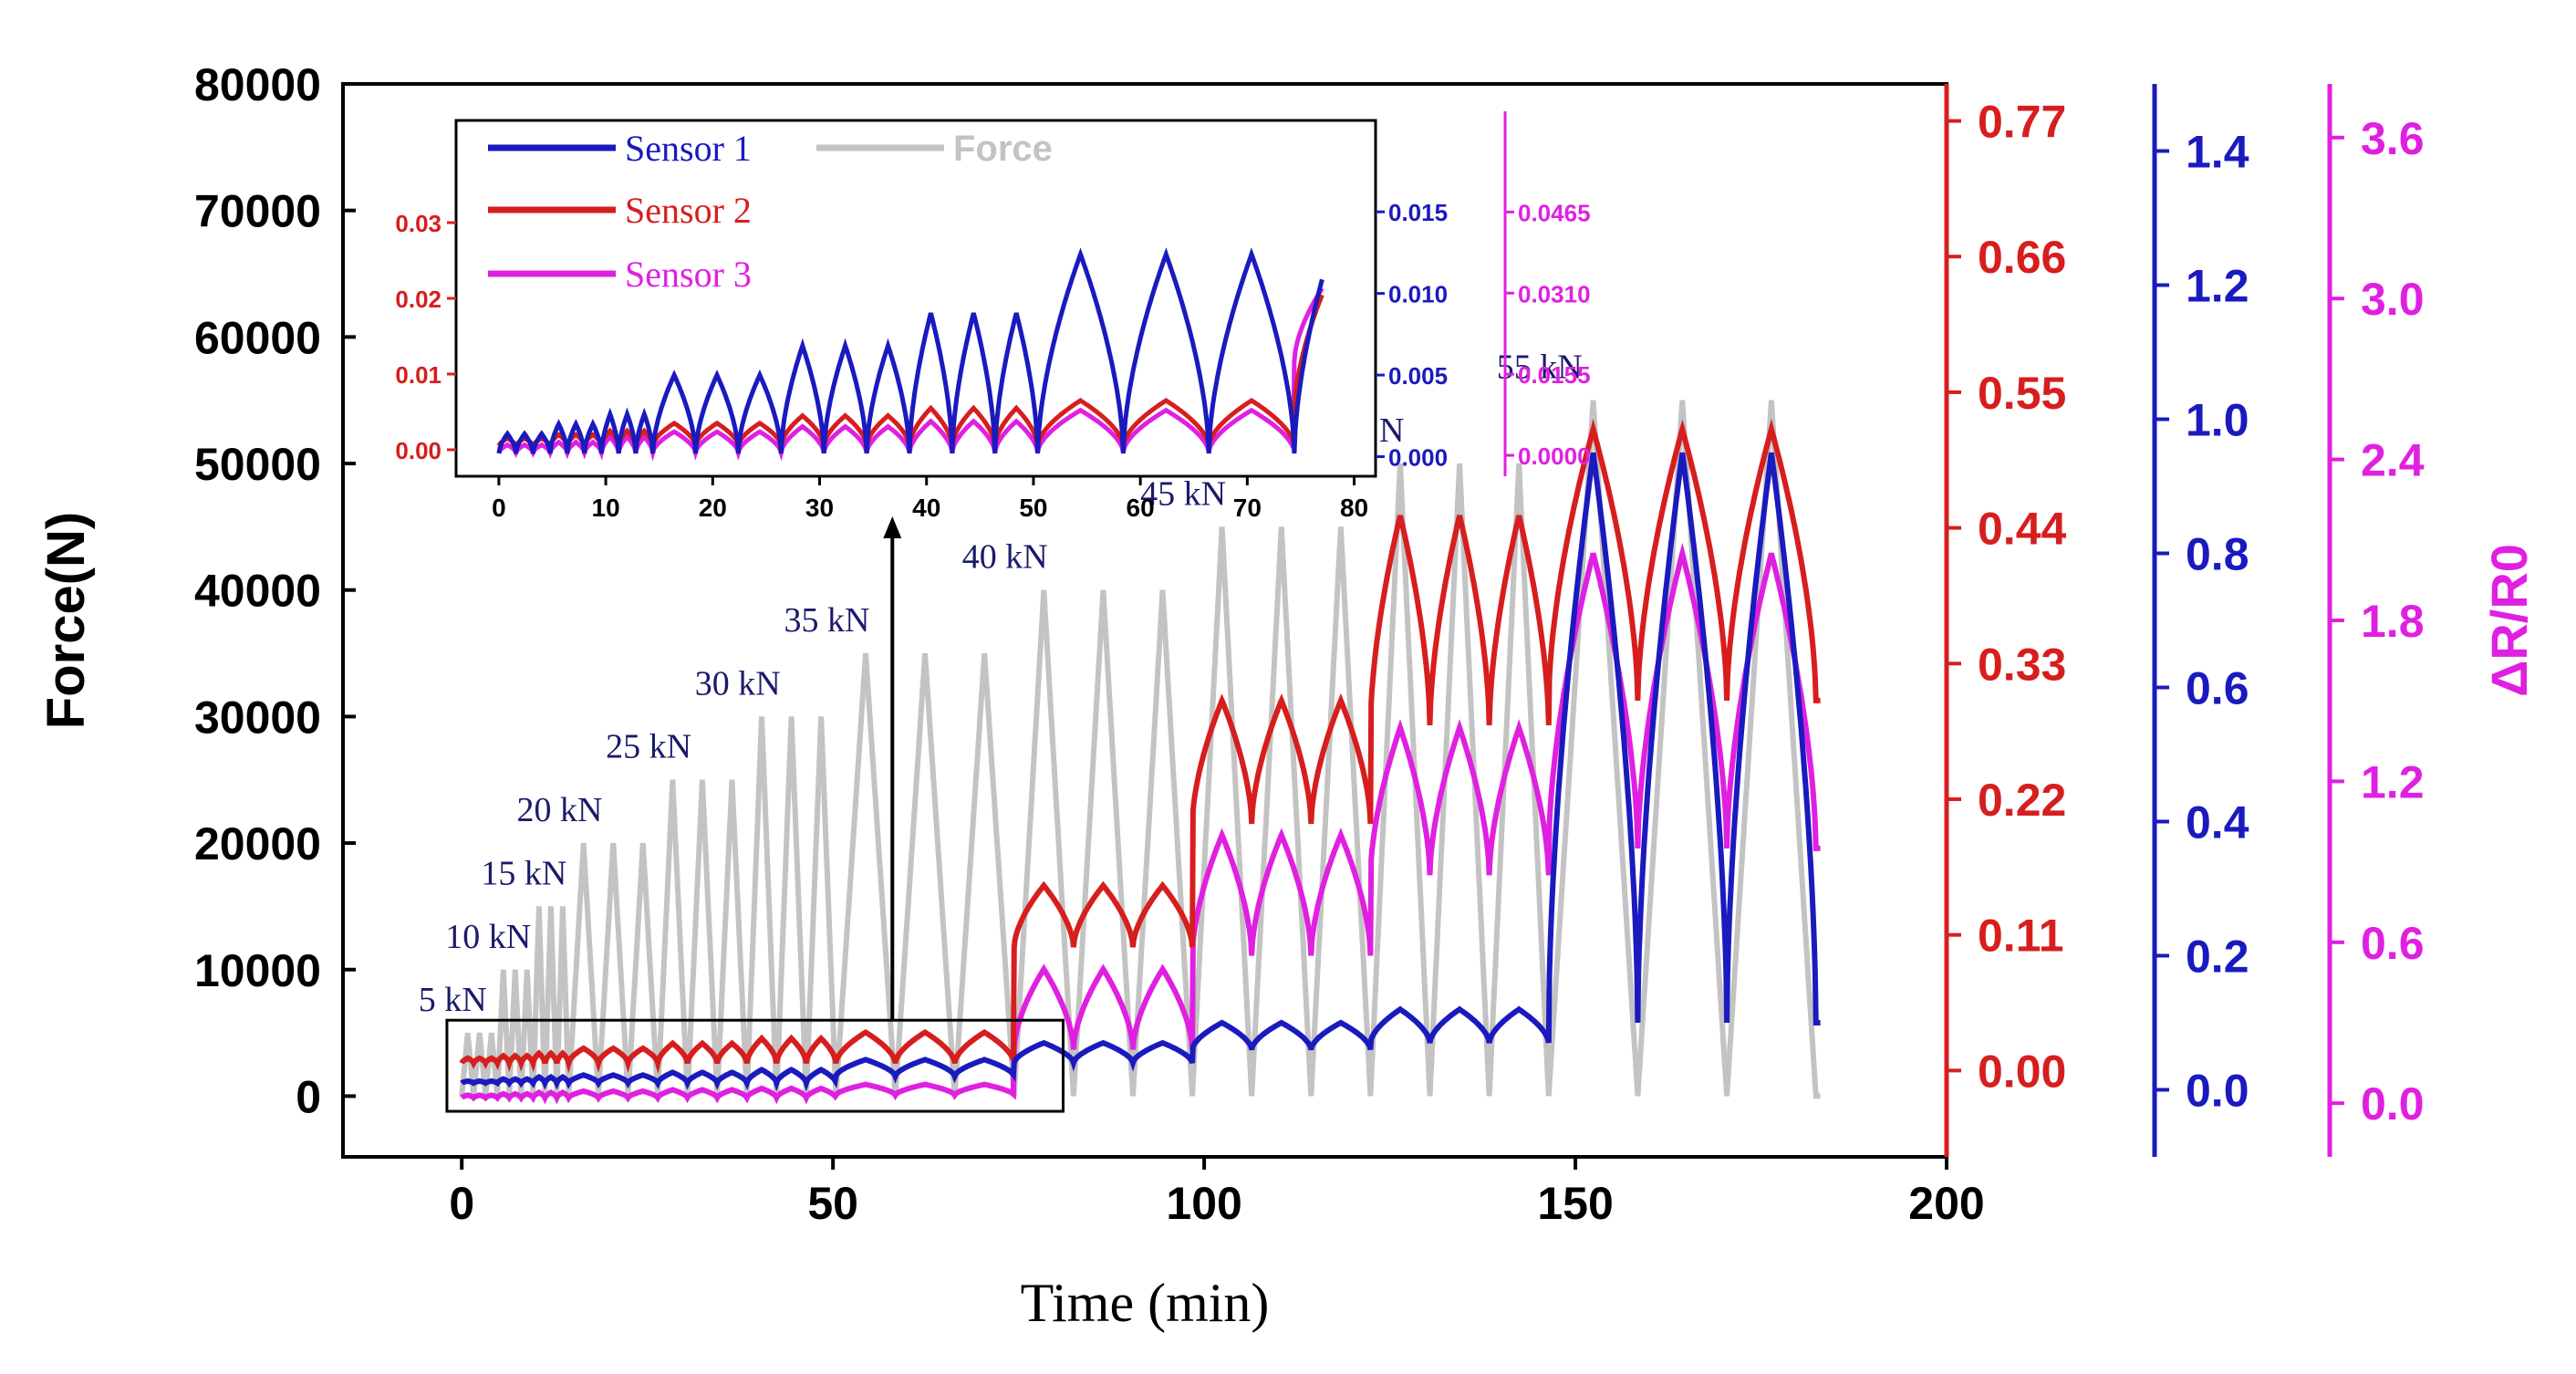 The image size is (2576, 1374). What do you see at coordinates (1418, 458) in the screenshot?
I see `inset-sensor1-tick-label: 0.000` at bounding box center [1418, 458].